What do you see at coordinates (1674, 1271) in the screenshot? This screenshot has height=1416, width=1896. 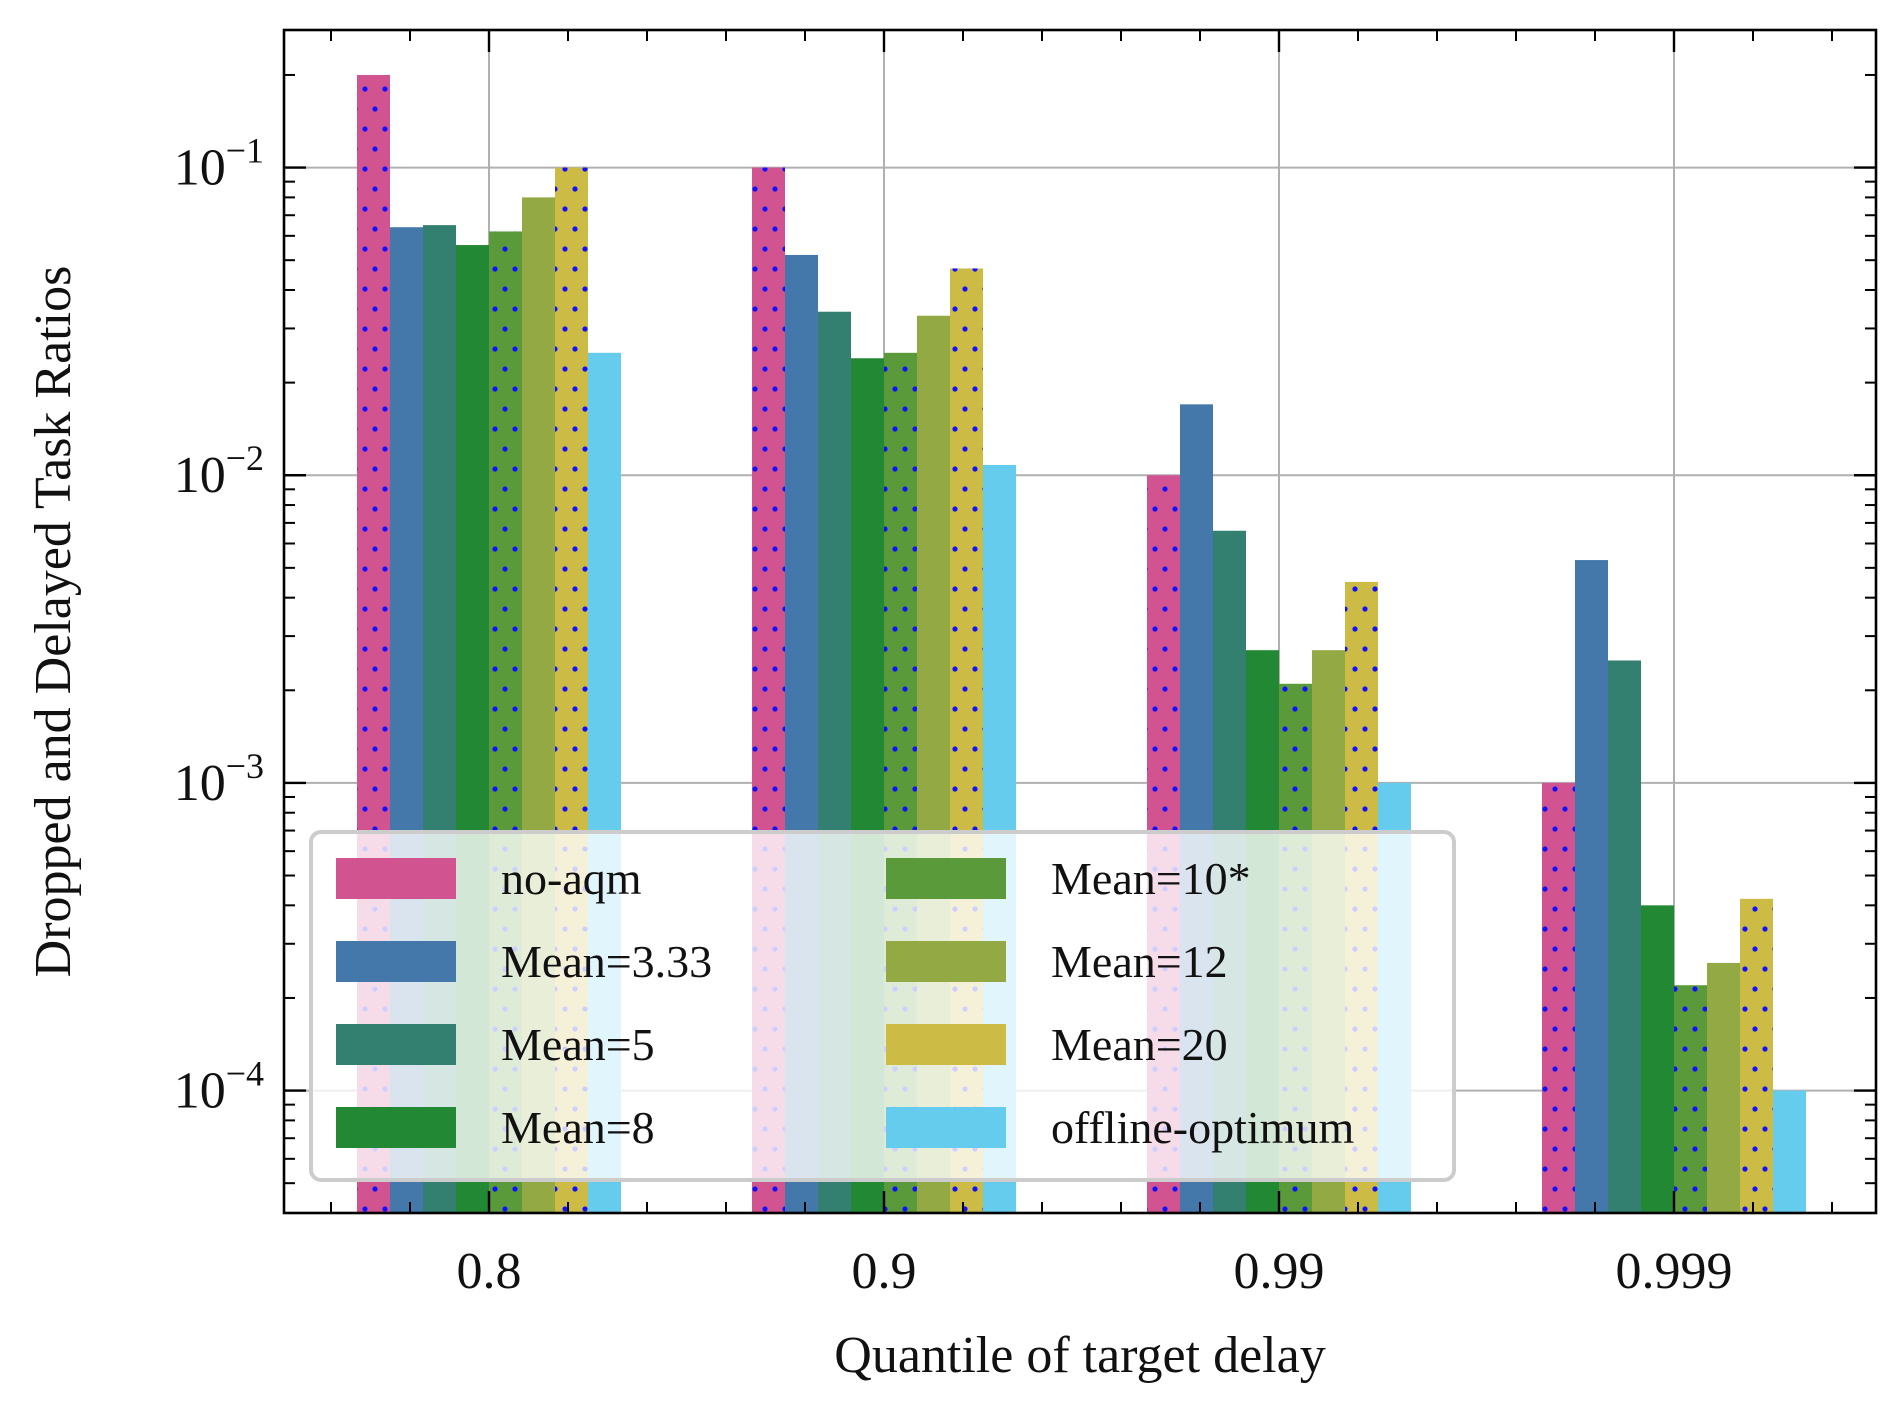 I see `x-tick-label: 0.999` at bounding box center [1674, 1271].